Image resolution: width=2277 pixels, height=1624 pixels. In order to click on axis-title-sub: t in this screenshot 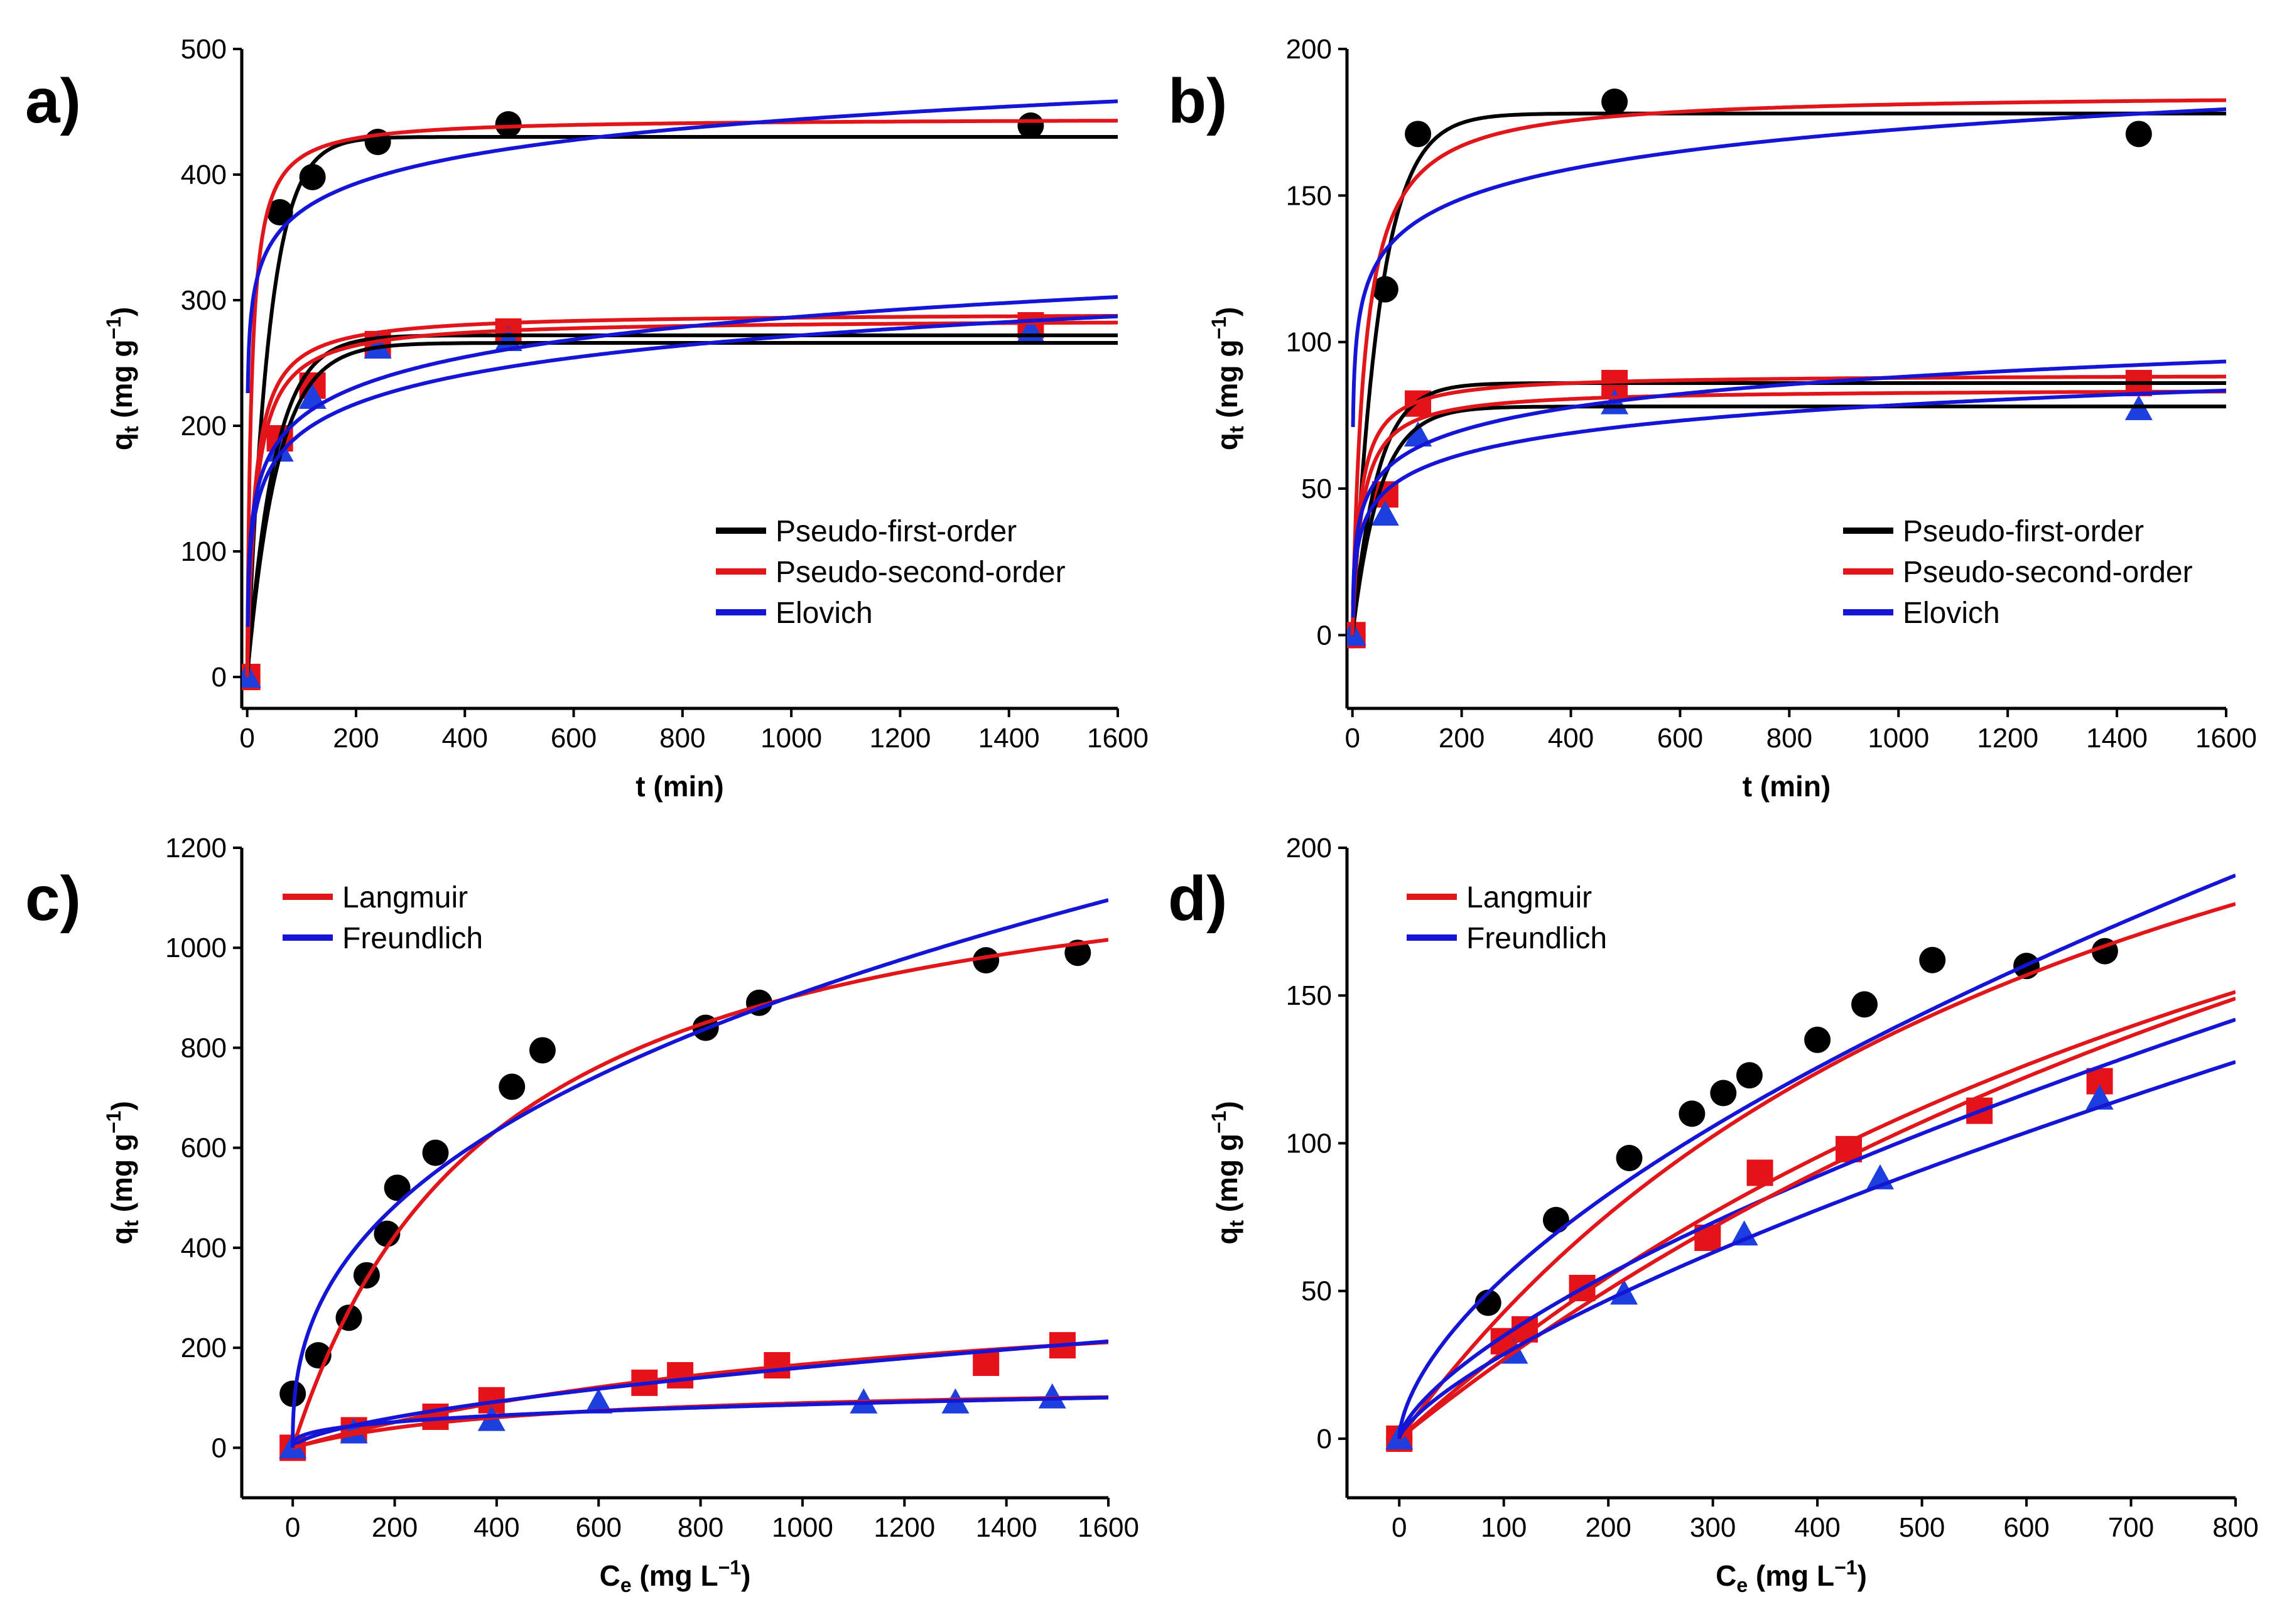, I will do `click(131, 1223)`.